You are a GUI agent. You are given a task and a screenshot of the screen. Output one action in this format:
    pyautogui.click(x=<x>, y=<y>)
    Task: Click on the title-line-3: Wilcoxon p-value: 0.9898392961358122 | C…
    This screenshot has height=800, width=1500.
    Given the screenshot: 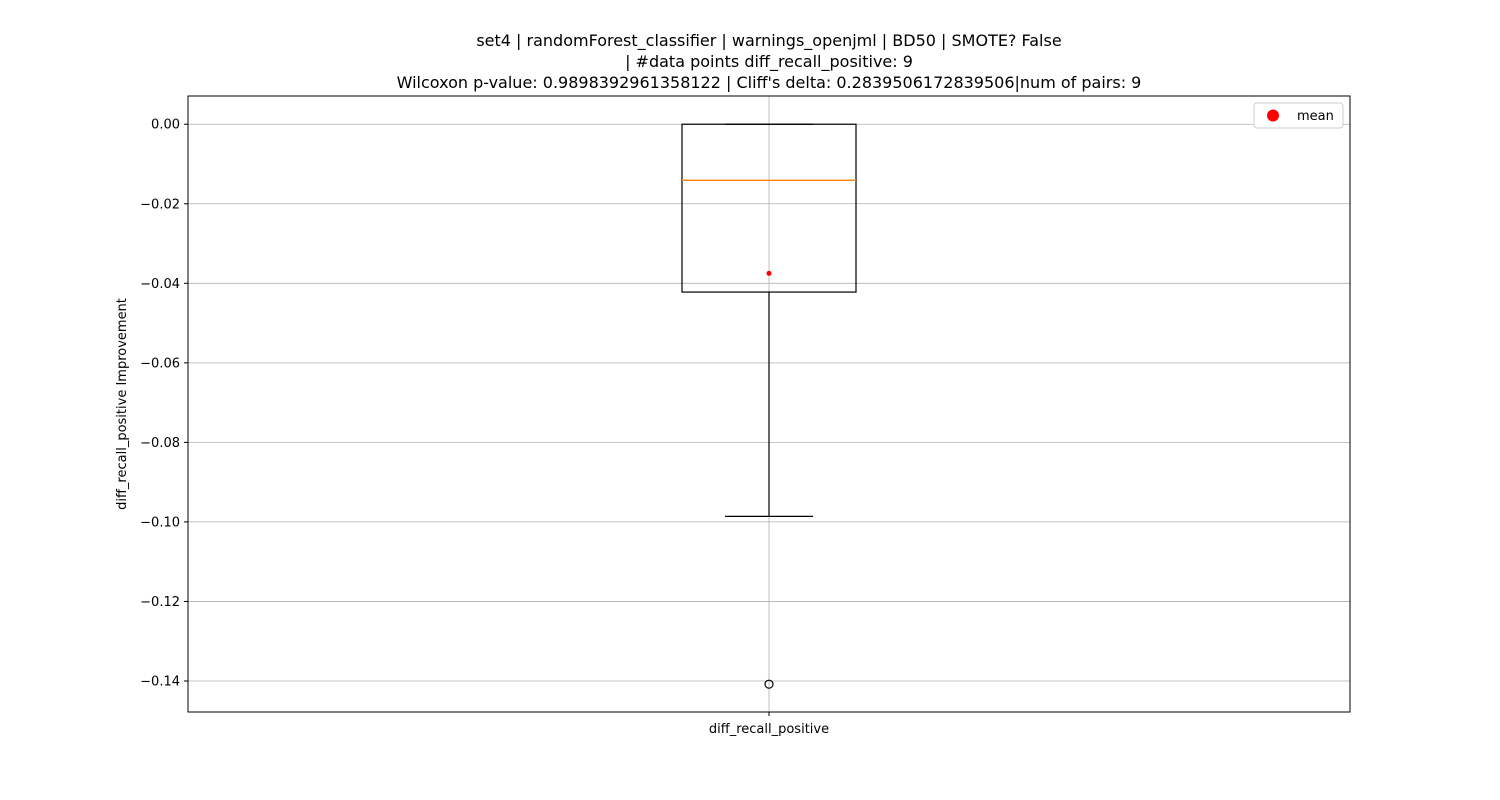 What is the action you would take?
    pyautogui.click(x=769, y=82)
    